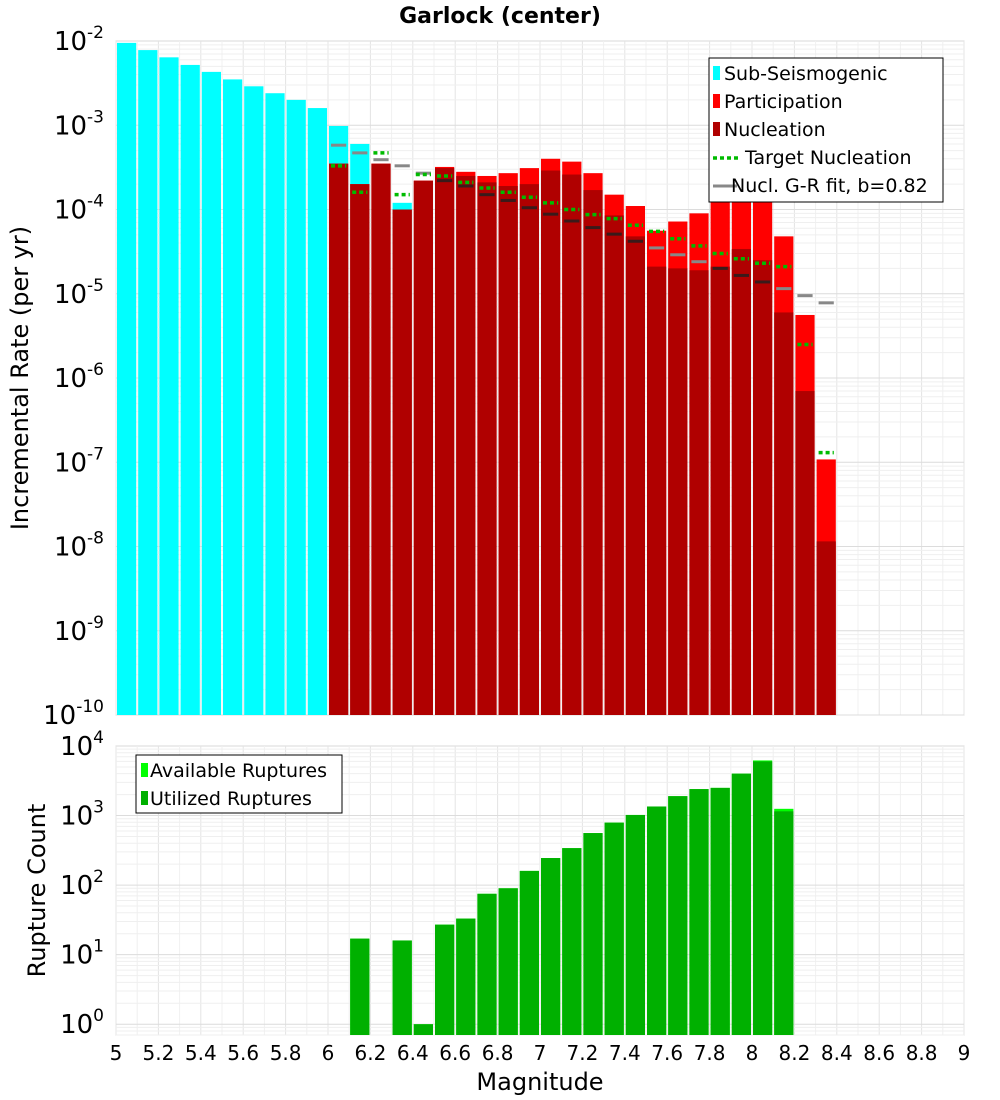 The image size is (1000, 1100). What do you see at coordinates (498, 1053) in the screenshot?
I see `x-tick-label: 6.8` at bounding box center [498, 1053].